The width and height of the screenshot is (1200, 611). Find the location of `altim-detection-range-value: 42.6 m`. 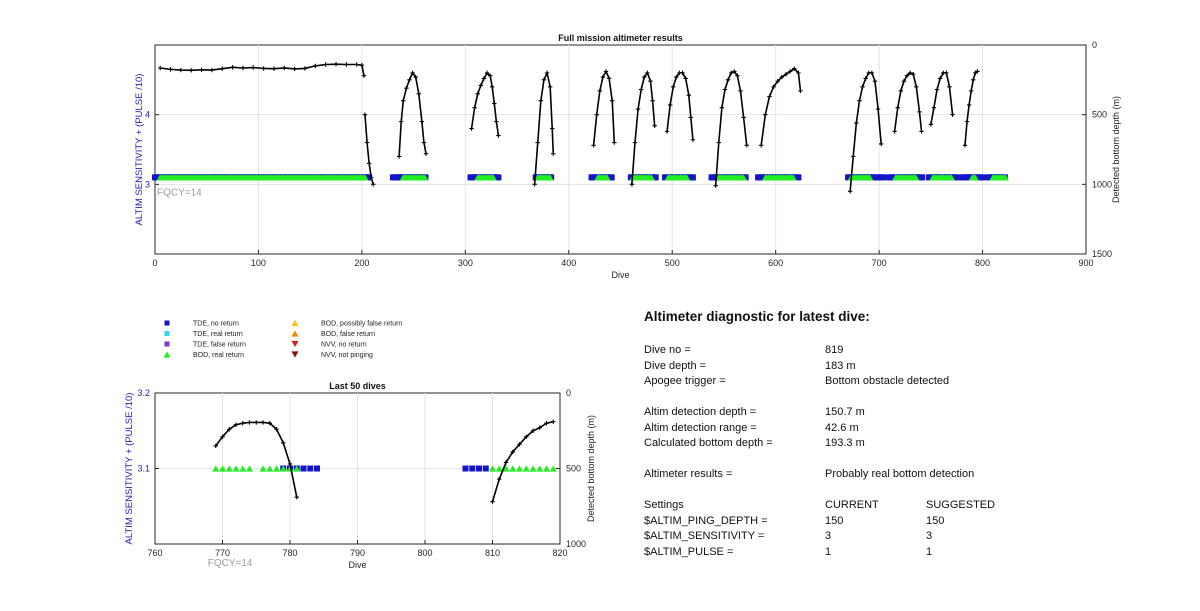

altim-detection-range-value: 42.6 m is located at coordinates (842, 427).